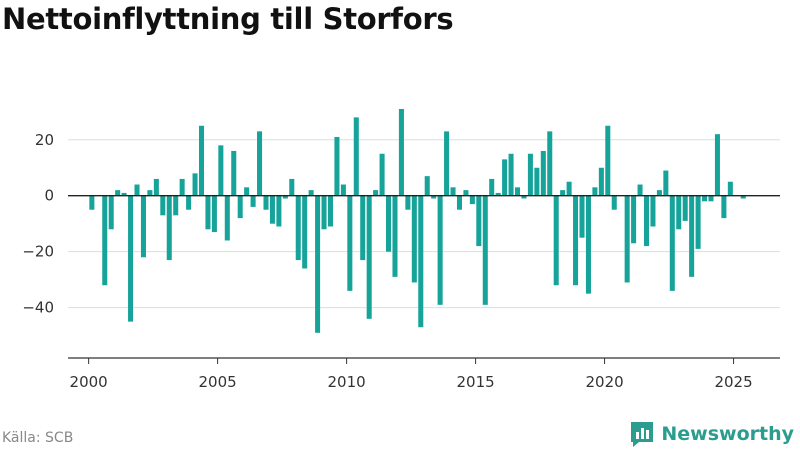 Image resolution: width=800 pixels, height=450 pixels. What do you see at coordinates (38, 438) in the screenshot?
I see `source-note: Källa: SCB` at bounding box center [38, 438].